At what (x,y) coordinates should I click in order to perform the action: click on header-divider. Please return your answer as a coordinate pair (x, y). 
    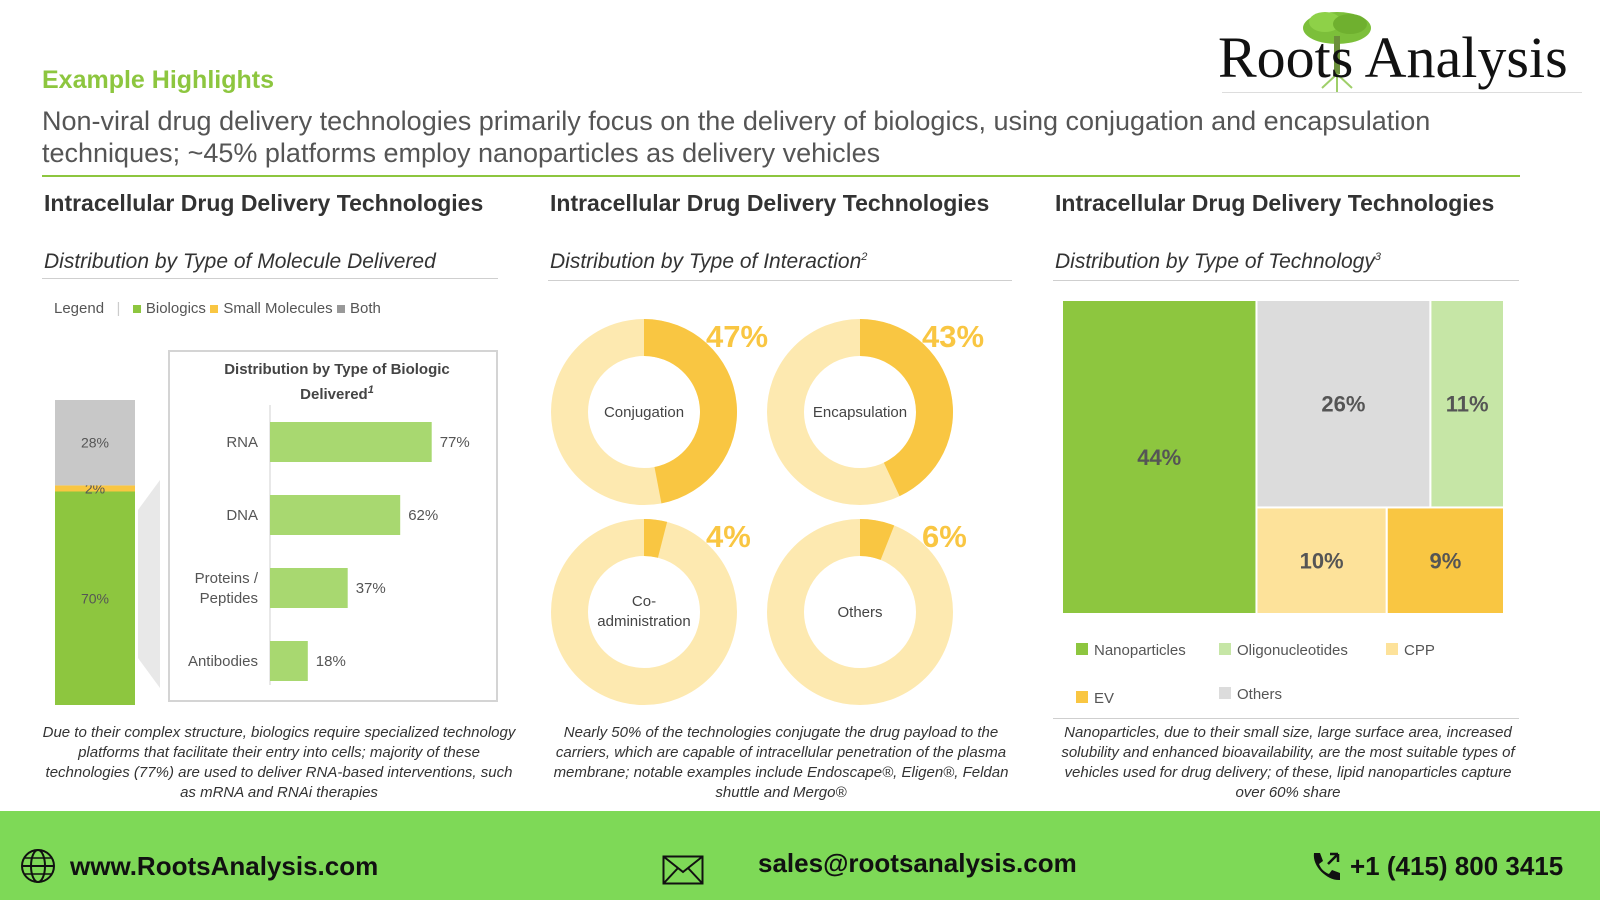
    Looking at the image, I should click on (781, 176).